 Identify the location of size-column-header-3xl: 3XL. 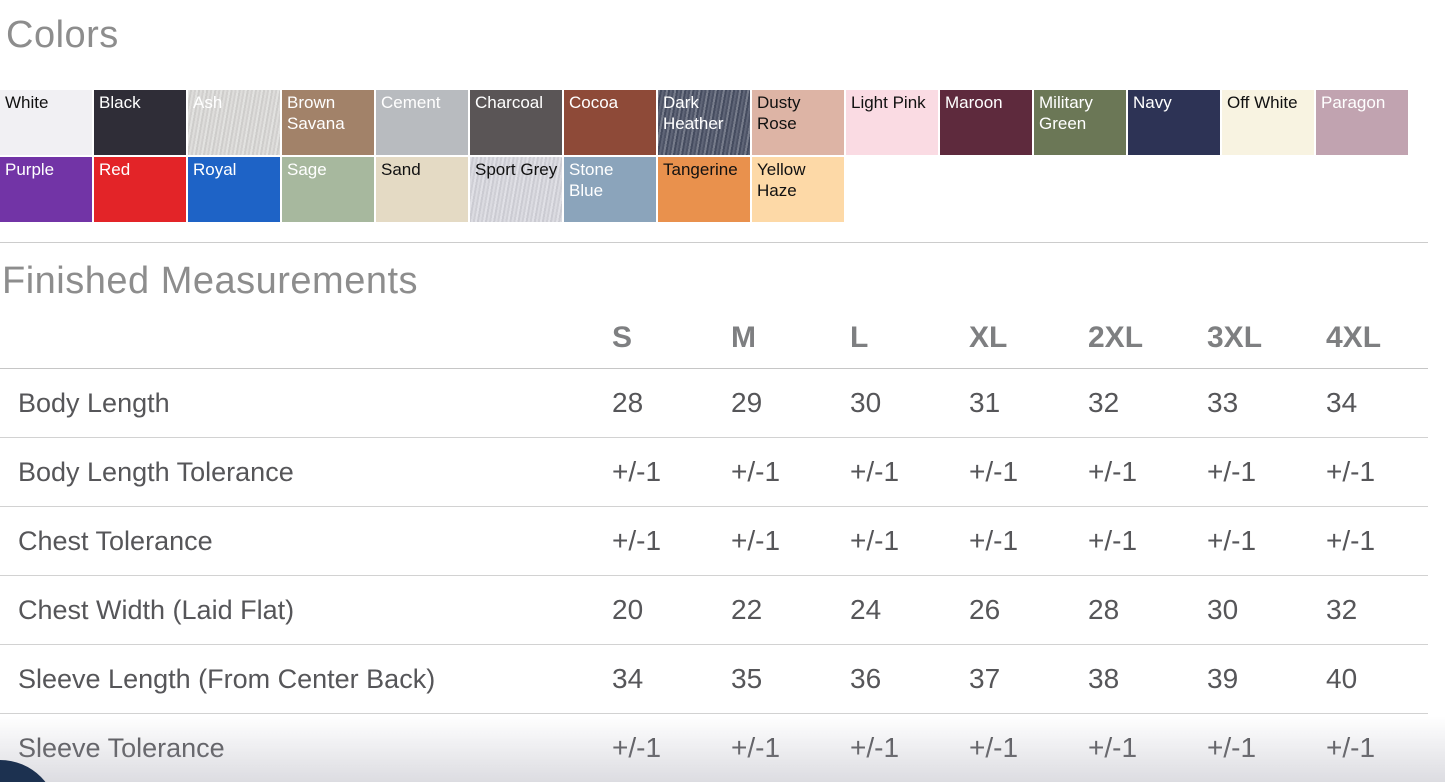
(1249, 338).